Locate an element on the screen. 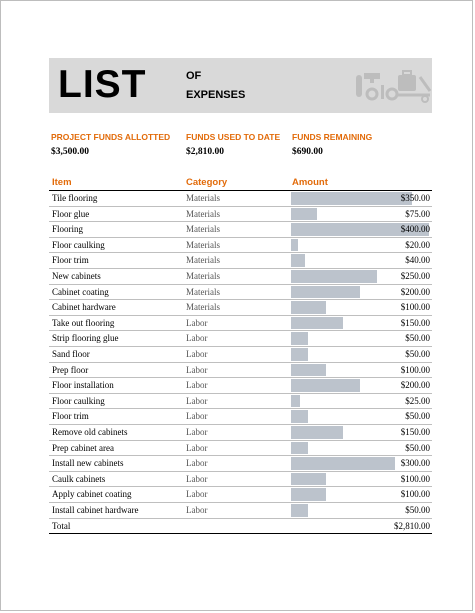 This screenshot has height=613, width=475. header-amount: Amount is located at coordinates (310, 182).